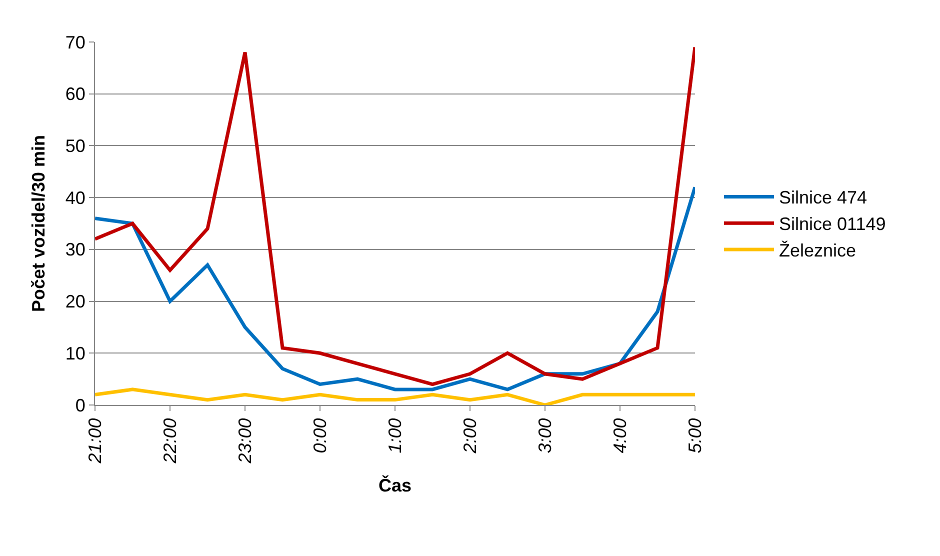 This screenshot has height=556, width=940. What do you see at coordinates (94, 441) in the screenshot?
I see `x-tick-label: 21:00` at bounding box center [94, 441].